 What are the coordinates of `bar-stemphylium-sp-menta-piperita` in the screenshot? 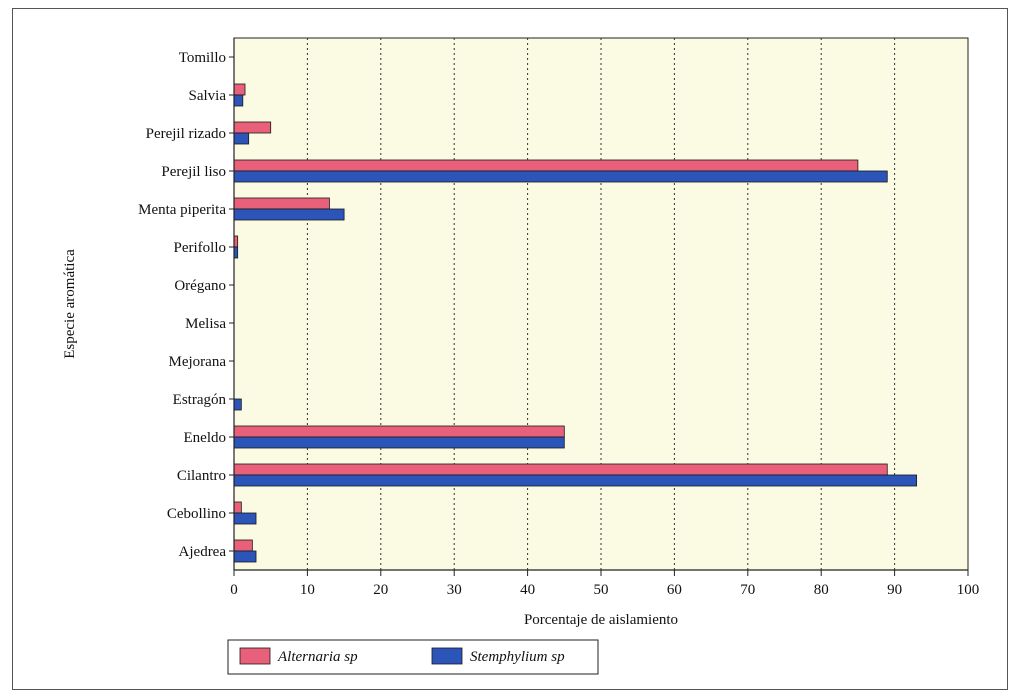 It's located at (289, 214).